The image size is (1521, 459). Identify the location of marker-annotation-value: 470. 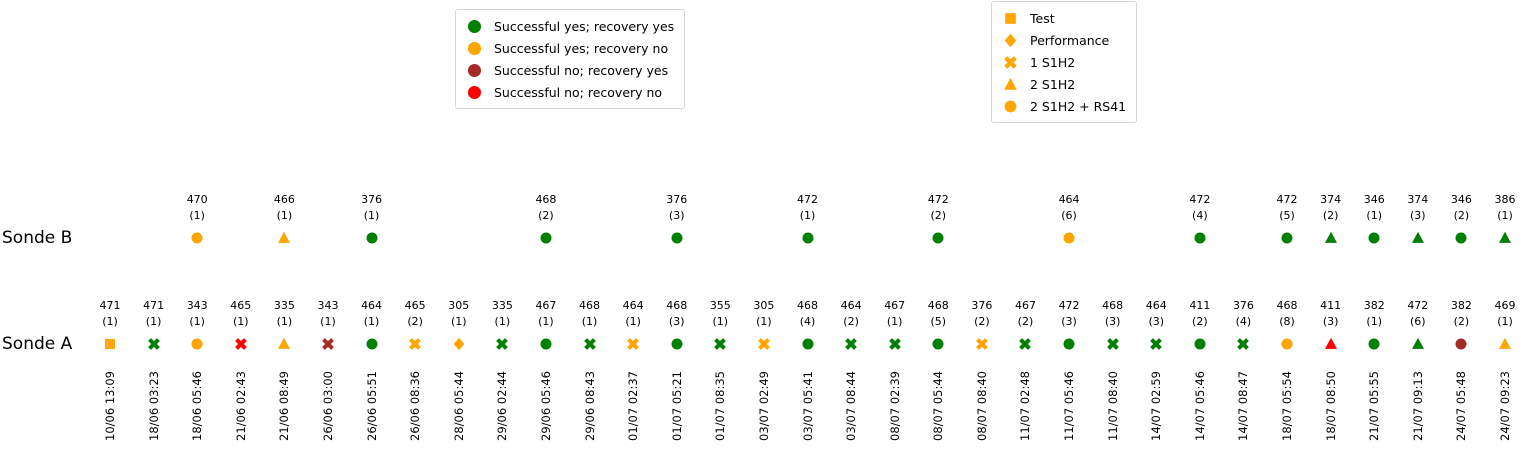
(197, 199).